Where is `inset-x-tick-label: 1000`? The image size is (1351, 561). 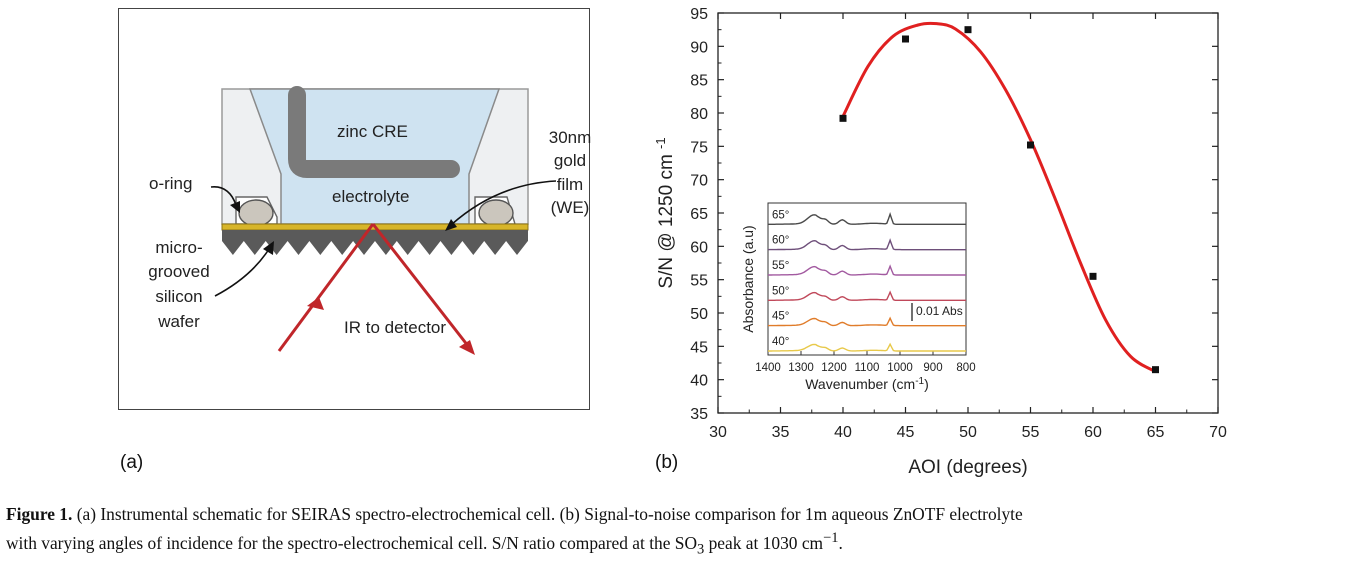 inset-x-tick-label: 1000 is located at coordinates (900, 368).